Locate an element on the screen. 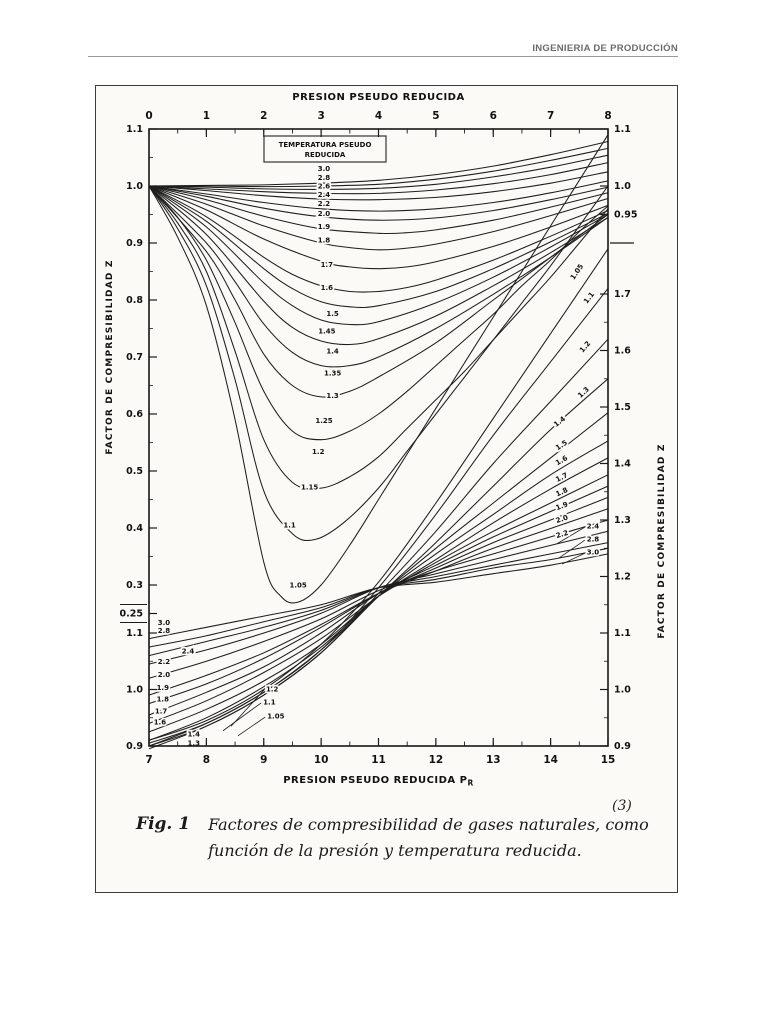 The image size is (768, 1024). tick-label-bottom: 8 is located at coordinates (206, 760).